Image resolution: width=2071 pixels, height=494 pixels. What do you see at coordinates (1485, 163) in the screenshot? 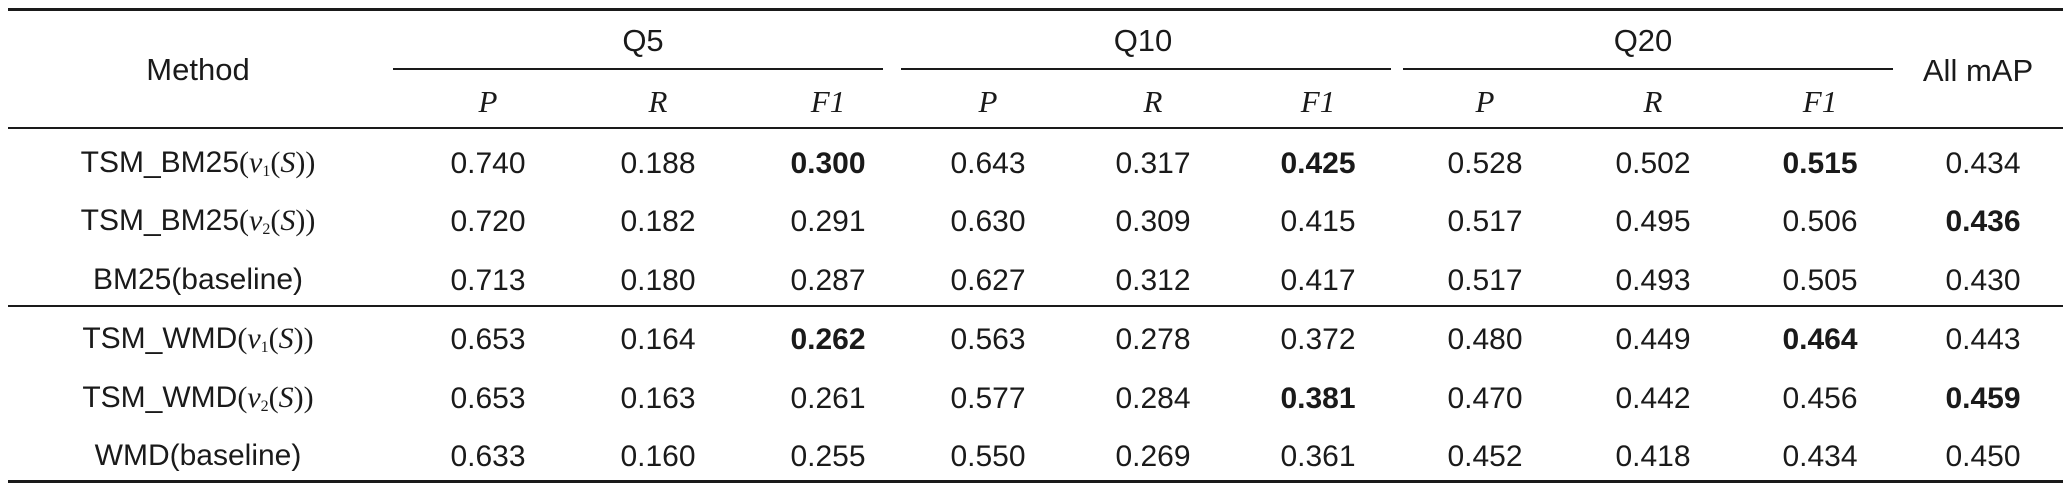
I see `table-cell: 0.528` at bounding box center [1485, 163].